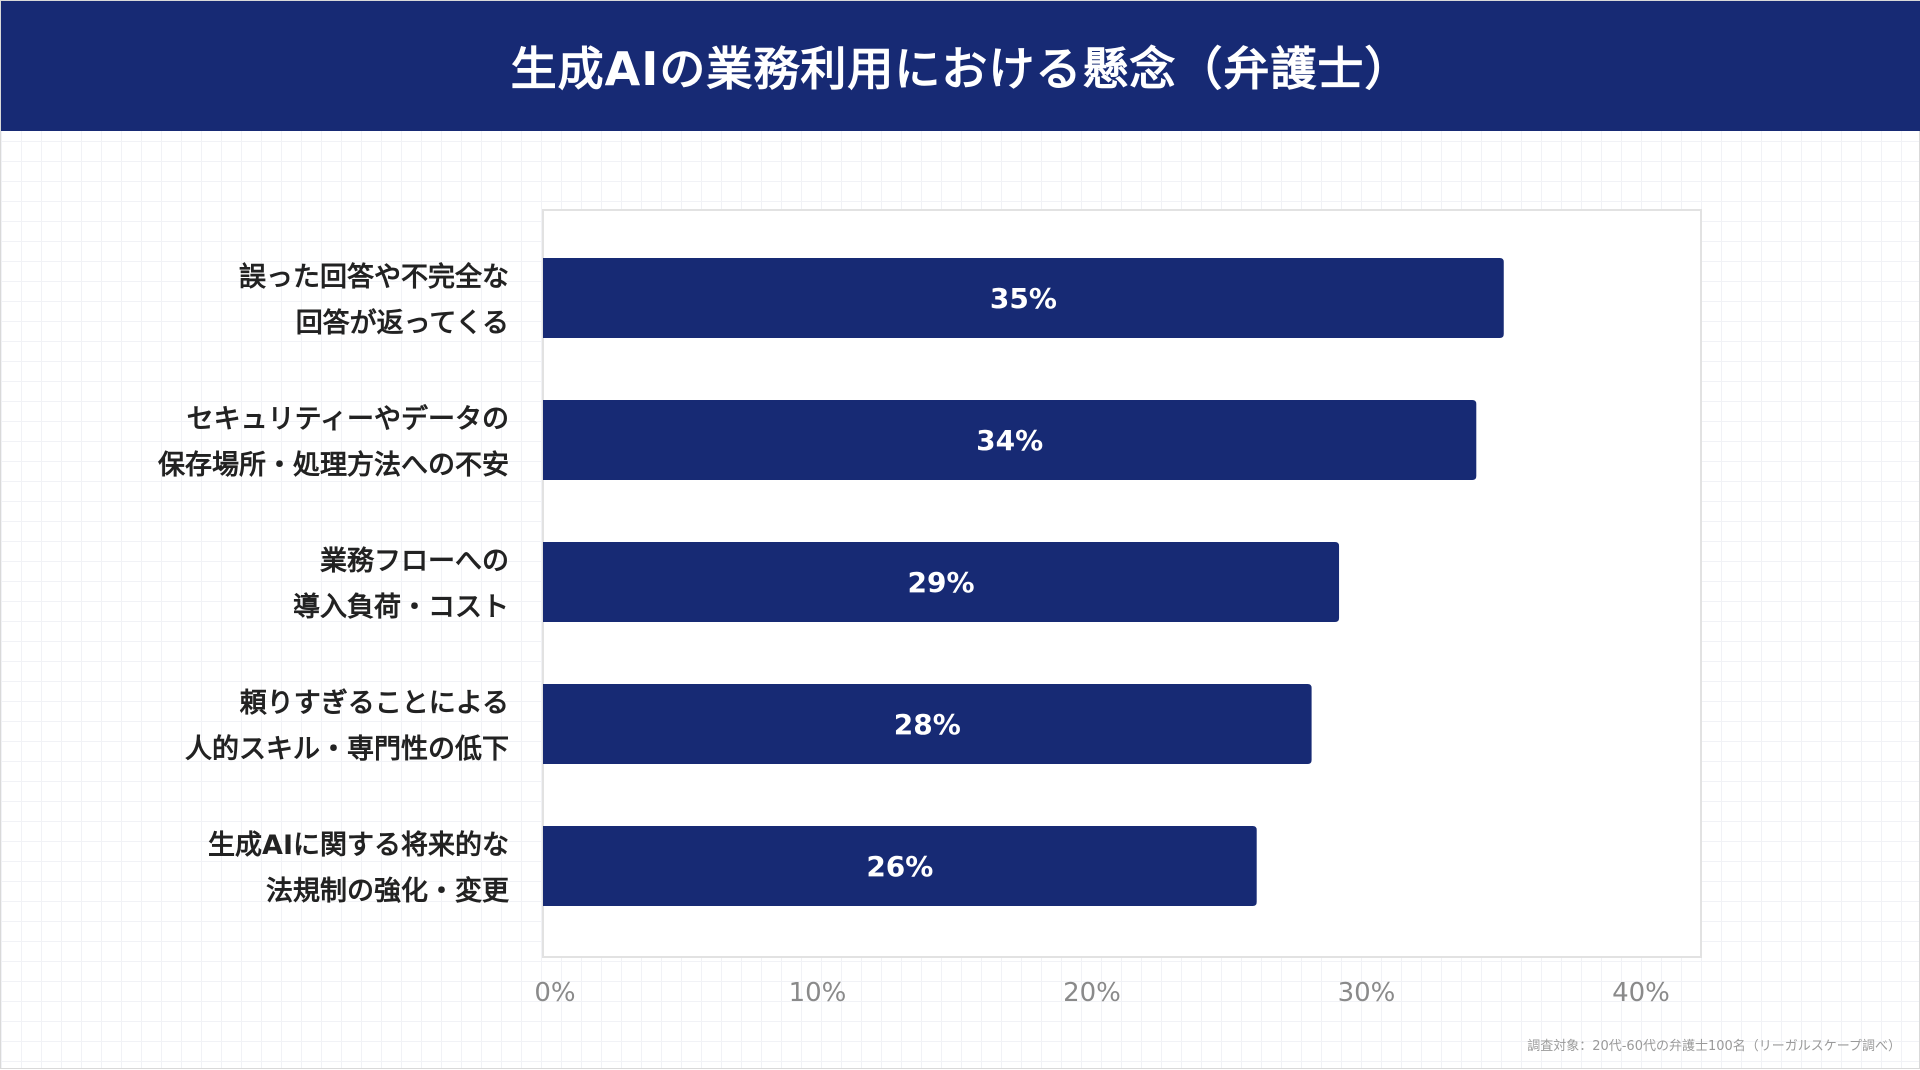  I want to click on category-label-line: 生成AIに関する将来的な, so click(358, 845).